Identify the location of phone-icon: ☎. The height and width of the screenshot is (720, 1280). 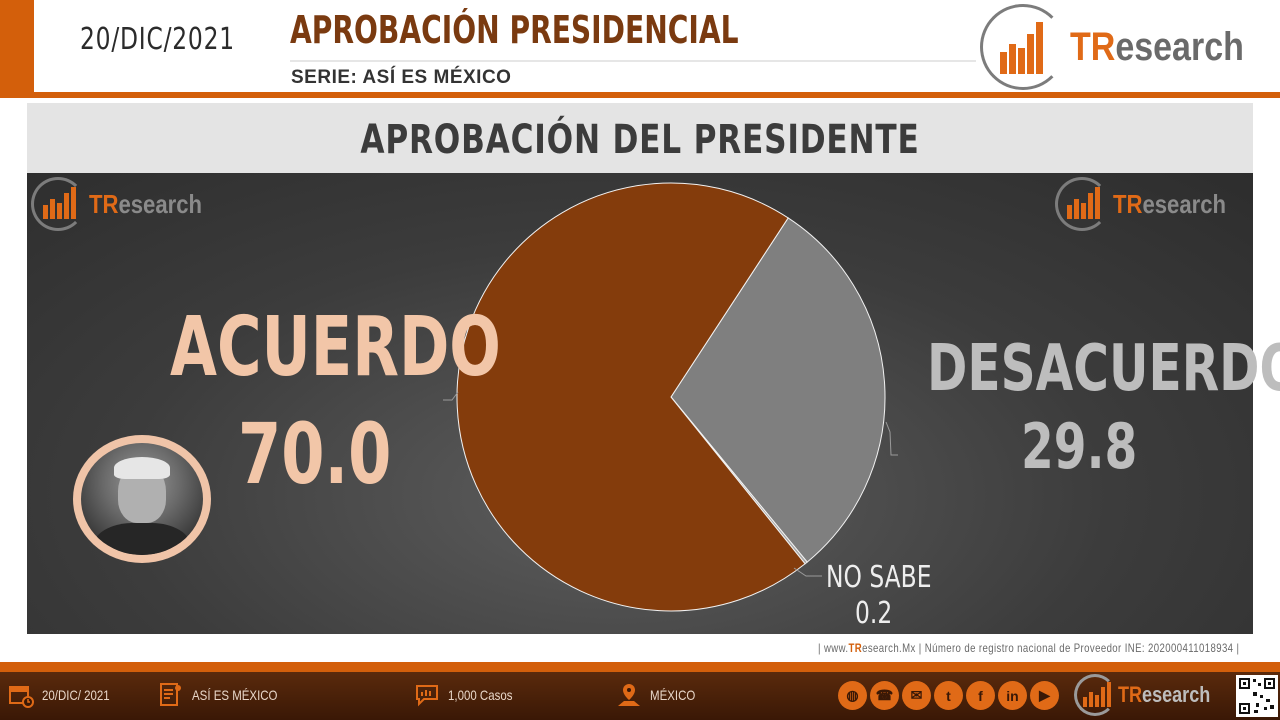
(884, 695).